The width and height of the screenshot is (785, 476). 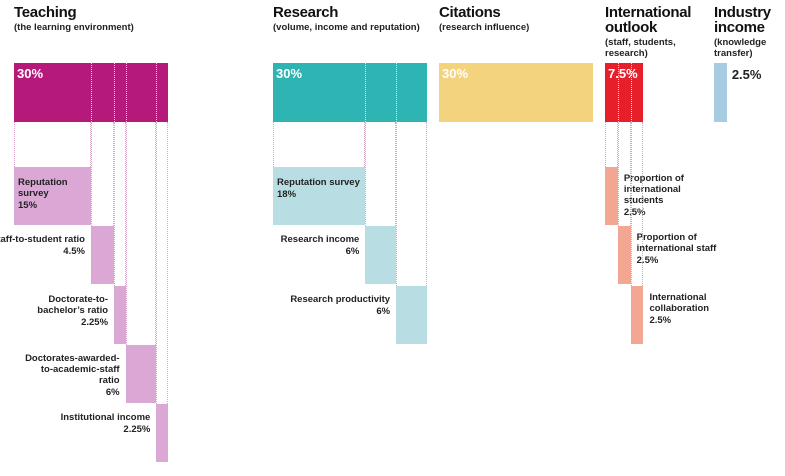 I want to click on pillar-subtitle: (volume, income and reputation), so click(x=346, y=27).